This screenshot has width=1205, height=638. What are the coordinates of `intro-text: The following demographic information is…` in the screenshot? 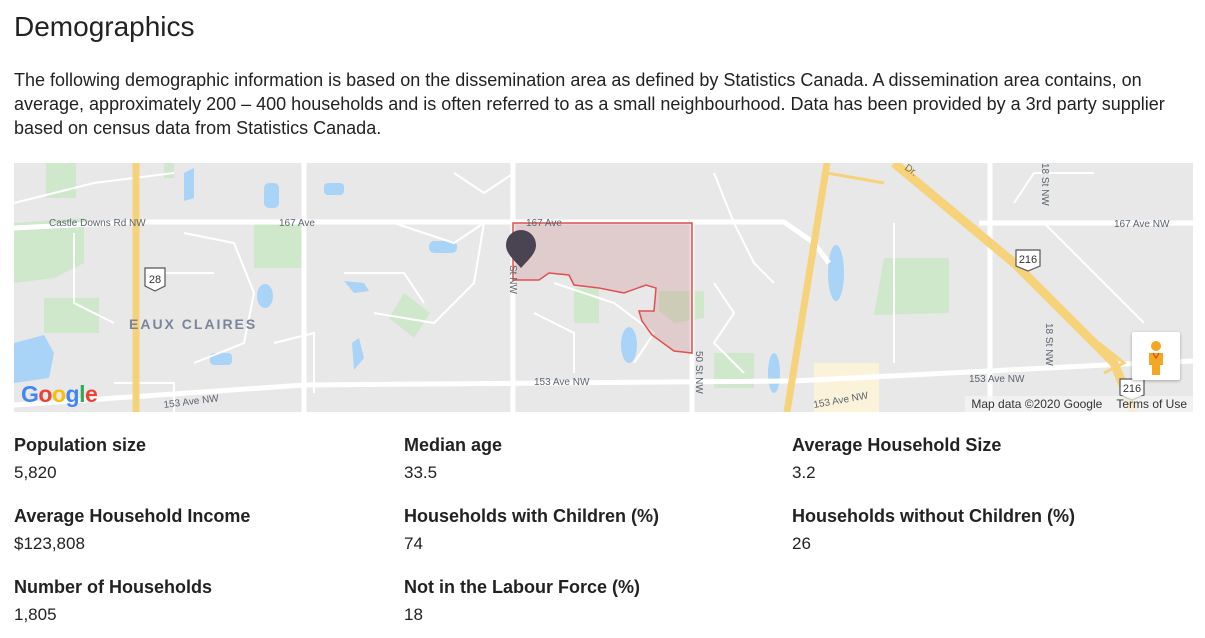 It's located at (589, 104).